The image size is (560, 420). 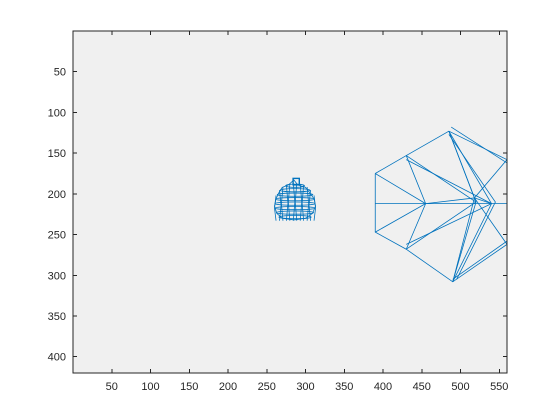 What do you see at coordinates (57, 236) in the screenshot?
I see `y-tick-label: 250` at bounding box center [57, 236].